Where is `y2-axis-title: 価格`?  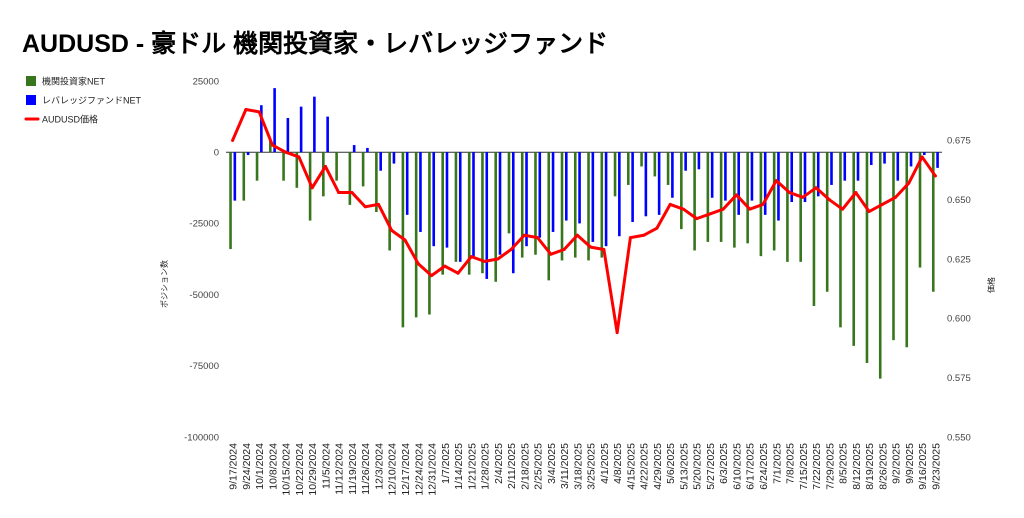
y2-axis-title: 価格 is located at coordinates (991, 285).